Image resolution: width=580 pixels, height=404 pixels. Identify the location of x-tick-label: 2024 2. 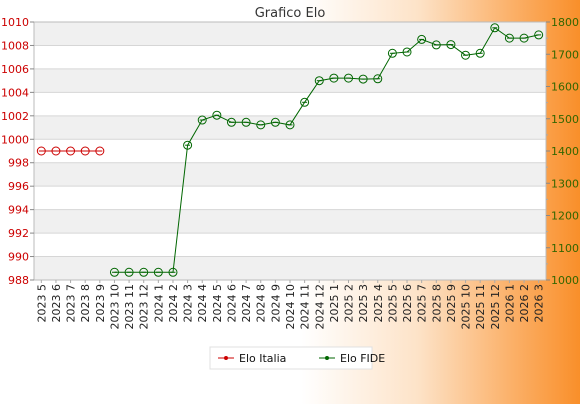
(173, 303).